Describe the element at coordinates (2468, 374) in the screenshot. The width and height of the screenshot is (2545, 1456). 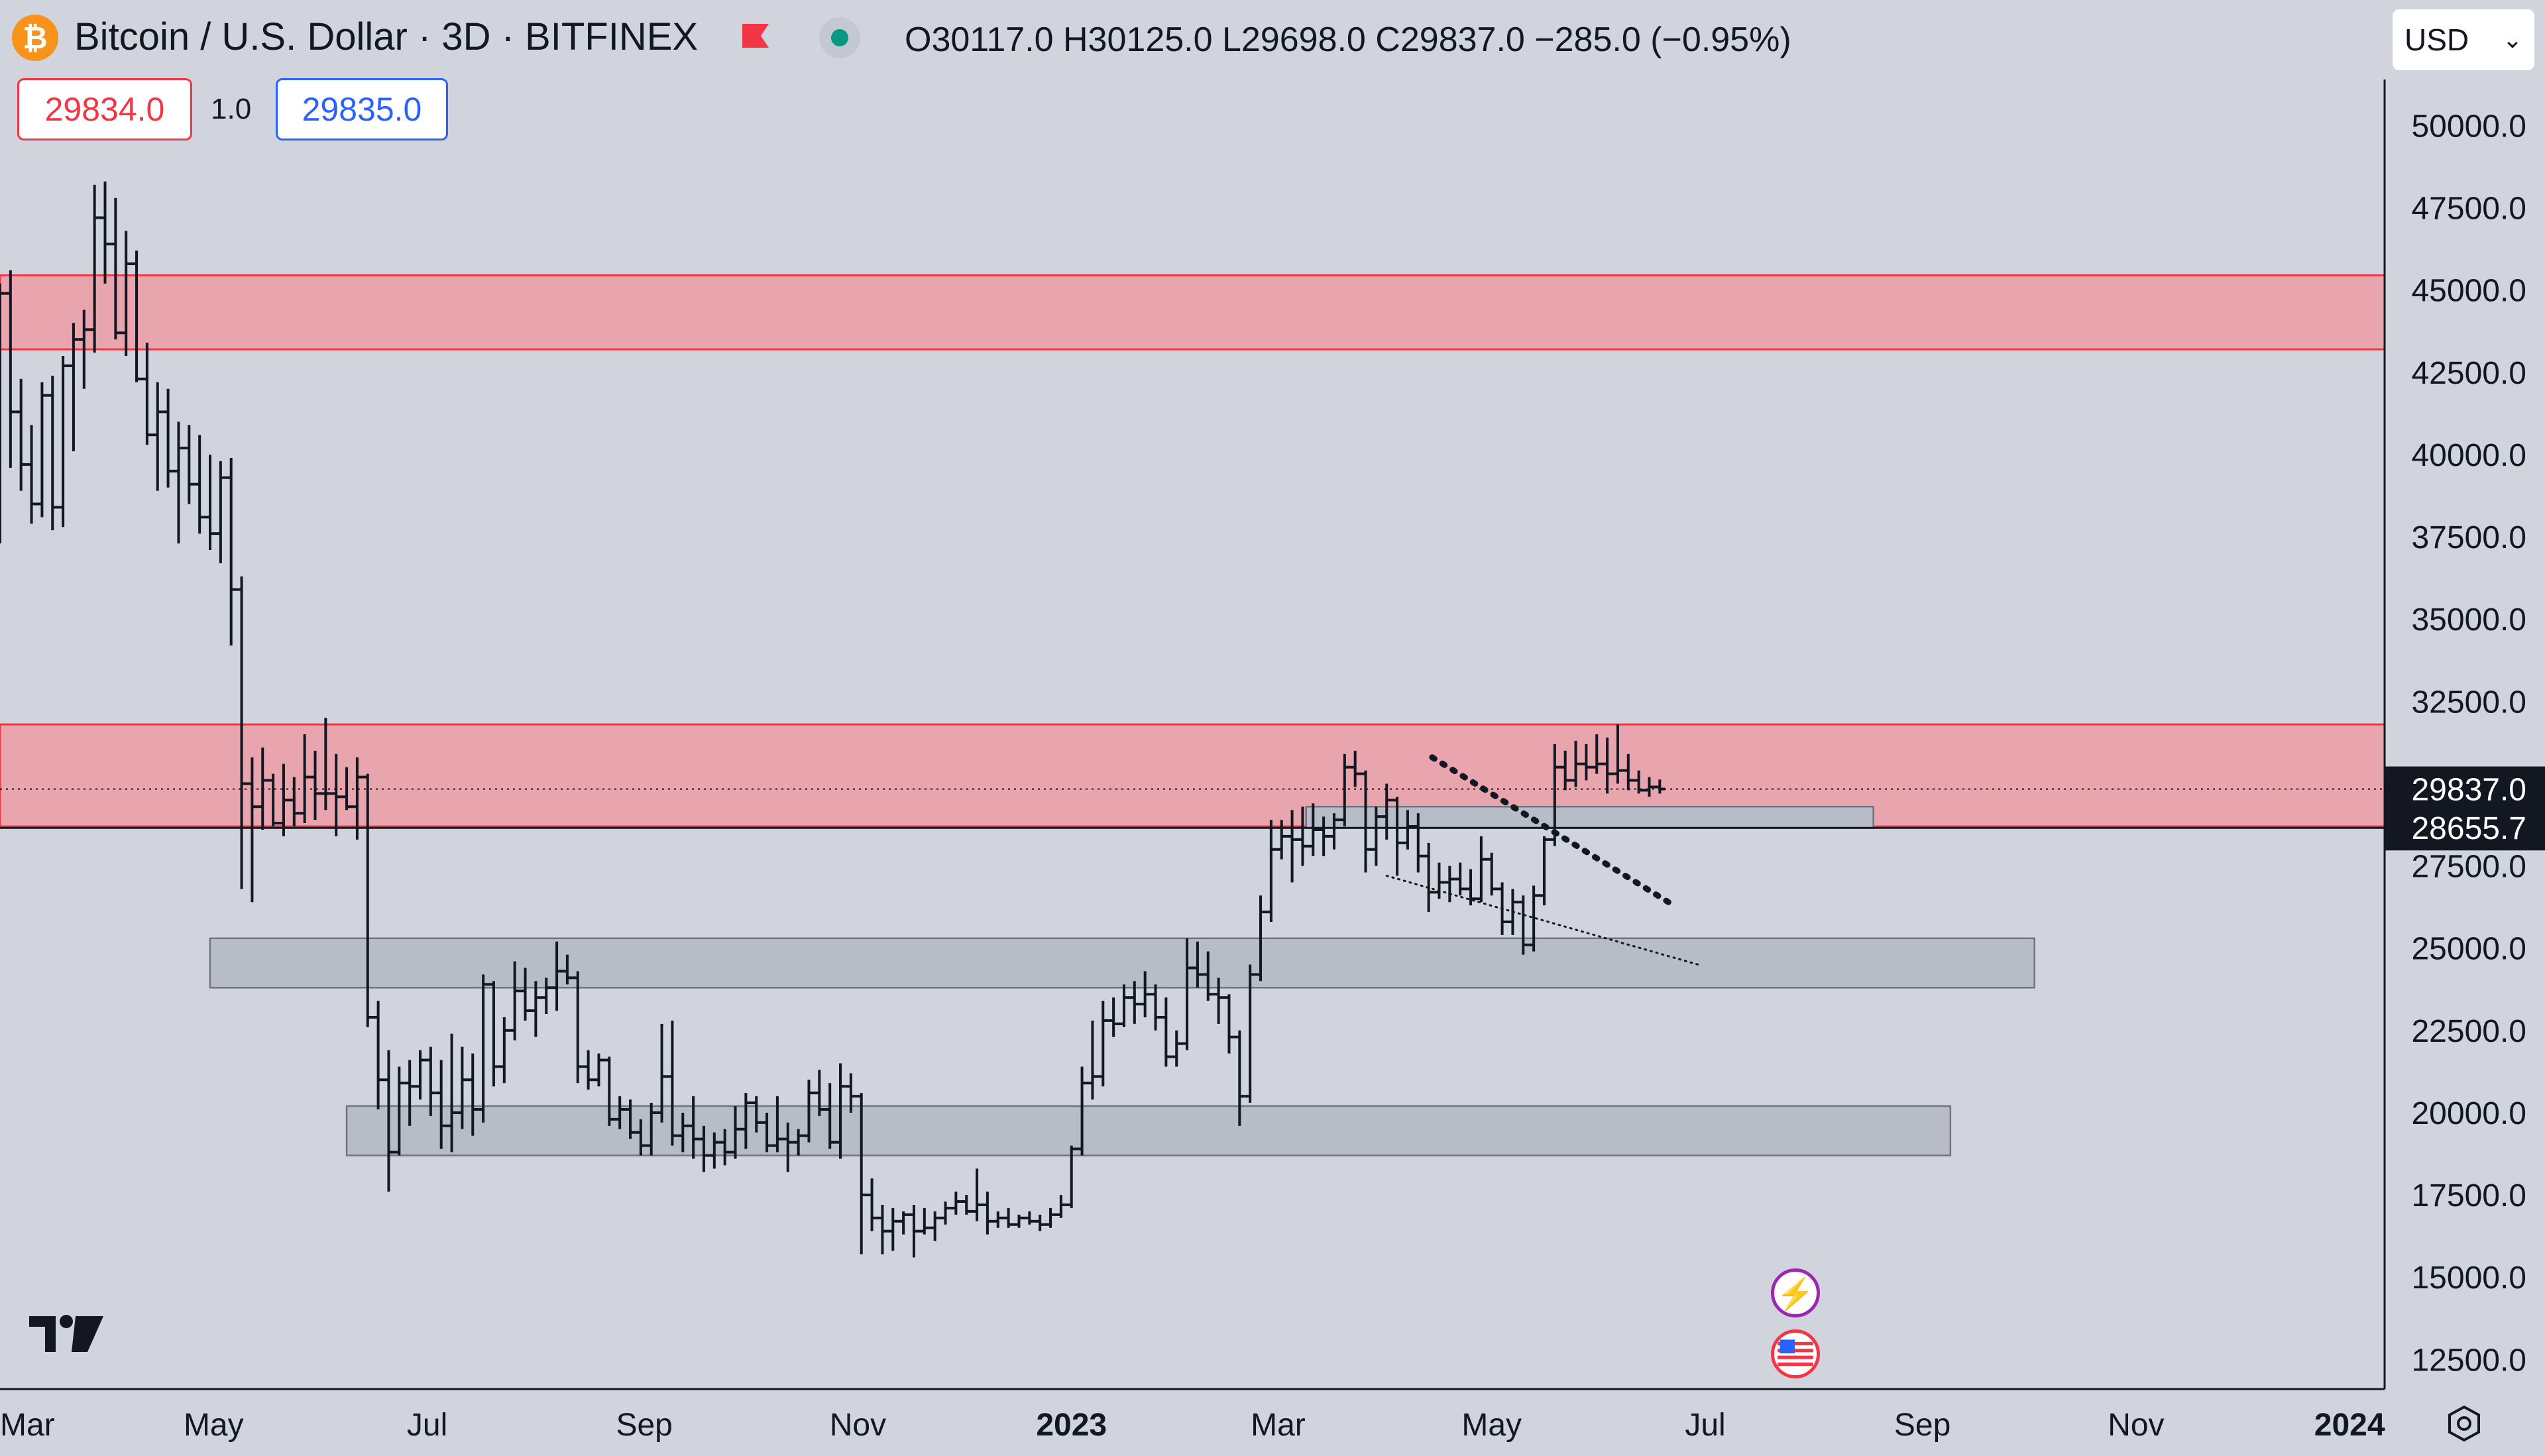
I see `price-tick-label: 42500.0` at that location.